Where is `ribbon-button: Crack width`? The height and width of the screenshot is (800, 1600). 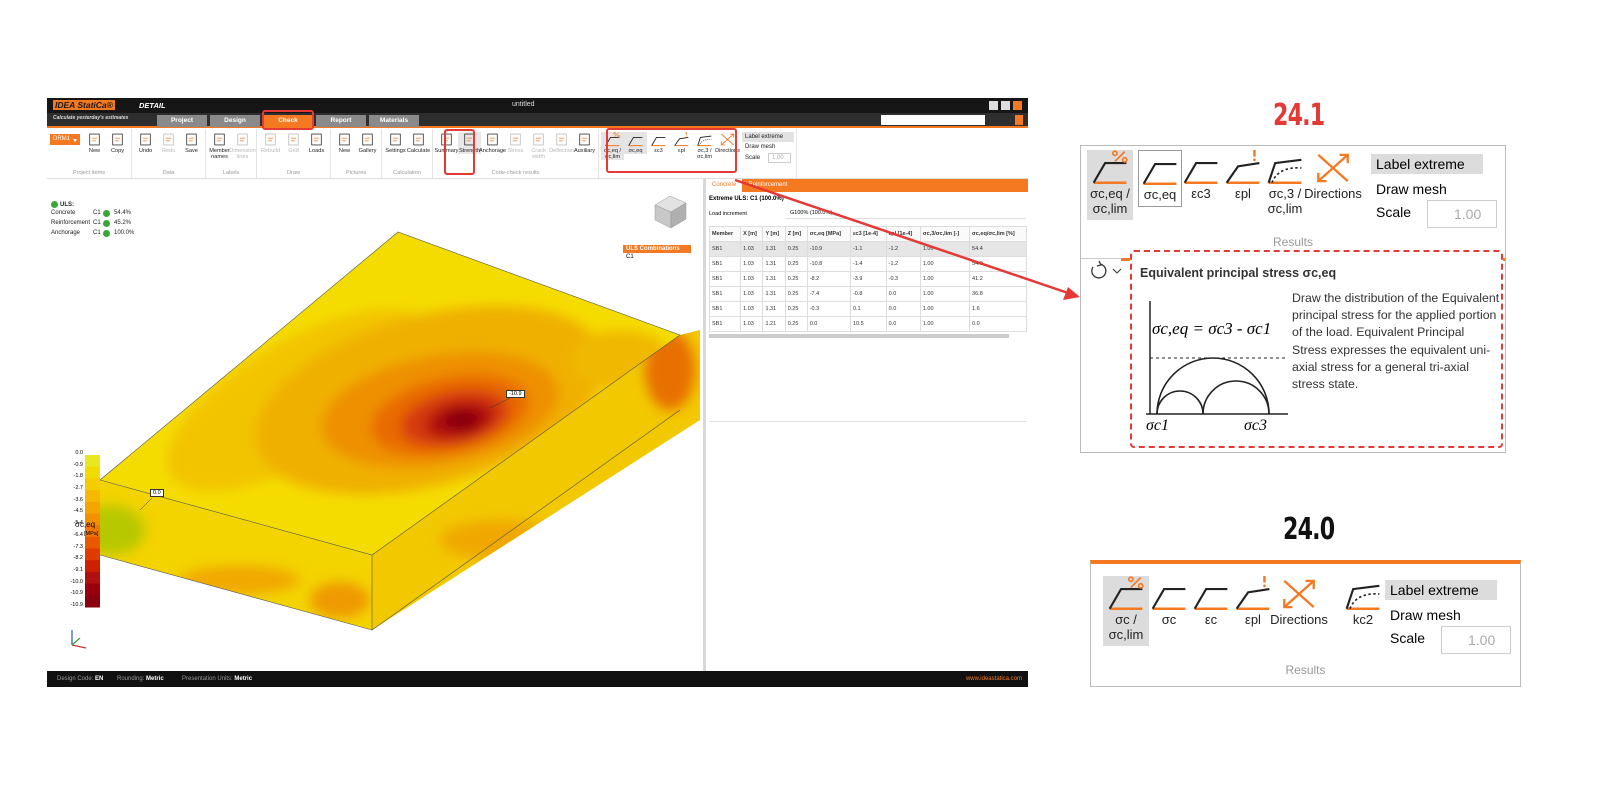 ribbon-button: Crack width is located at coordinates (538, 146).